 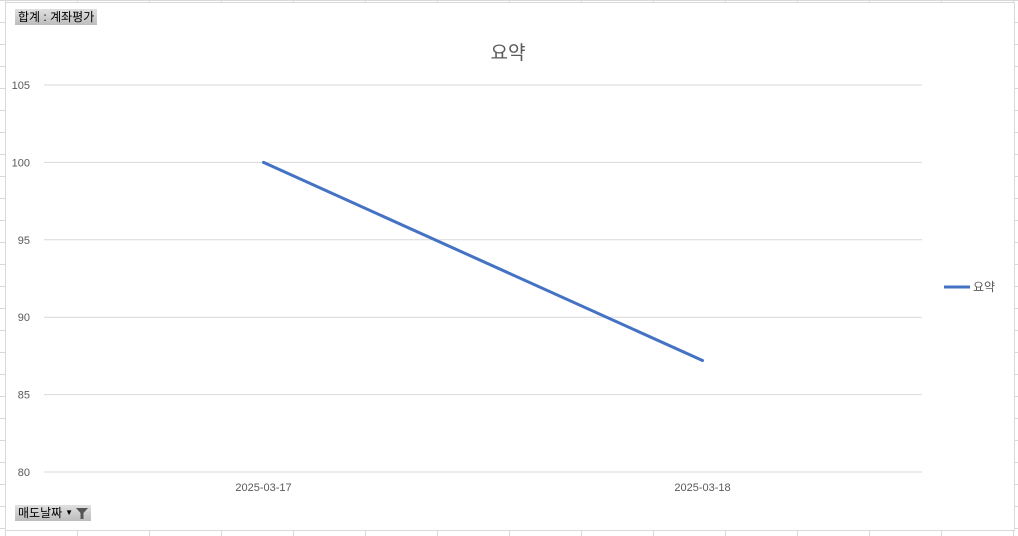 I want to click on dropdown-arrow-icon: ▼, so click(x=69, y=512).